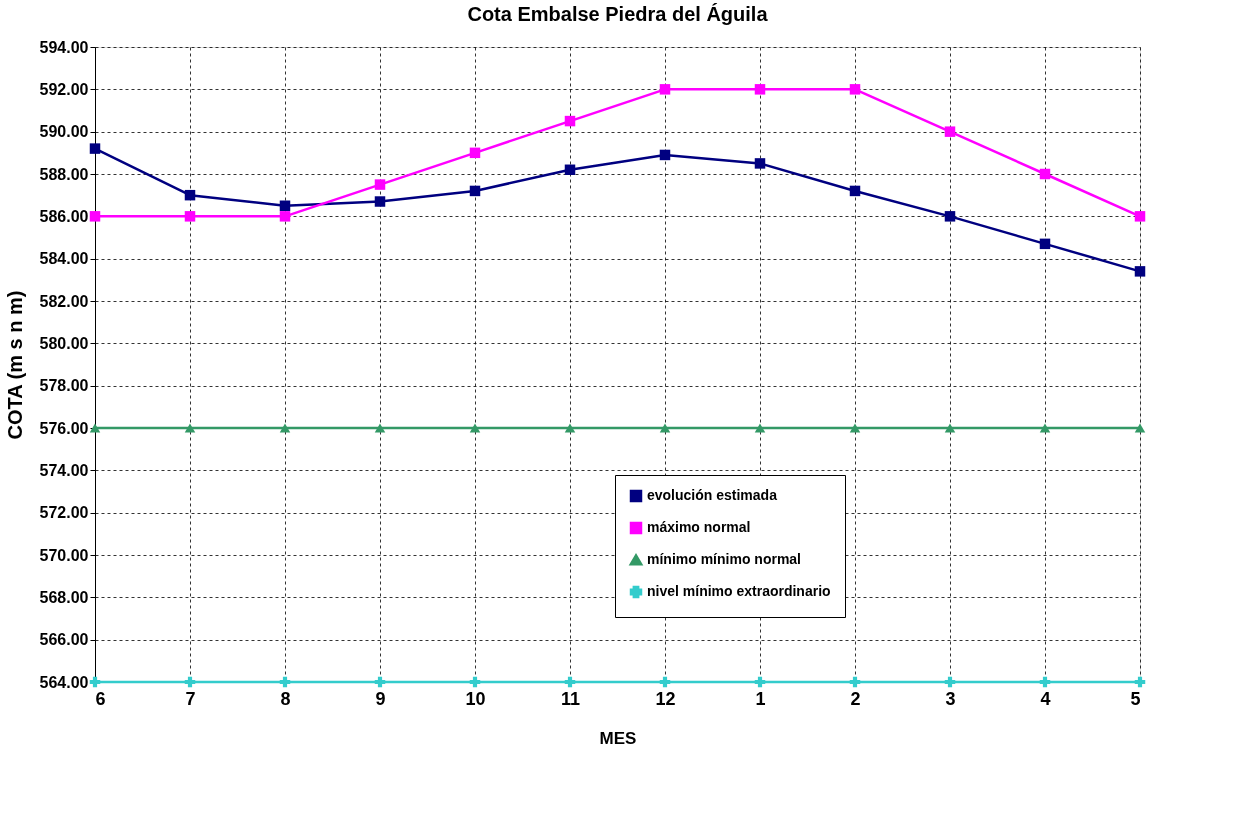 The height and width of the screenshot is (826, 1241). What do you see at coordinates (64, 89) in the screenshot?
I see `y-tick-label: 592.00` at bounding box center [64, 89].